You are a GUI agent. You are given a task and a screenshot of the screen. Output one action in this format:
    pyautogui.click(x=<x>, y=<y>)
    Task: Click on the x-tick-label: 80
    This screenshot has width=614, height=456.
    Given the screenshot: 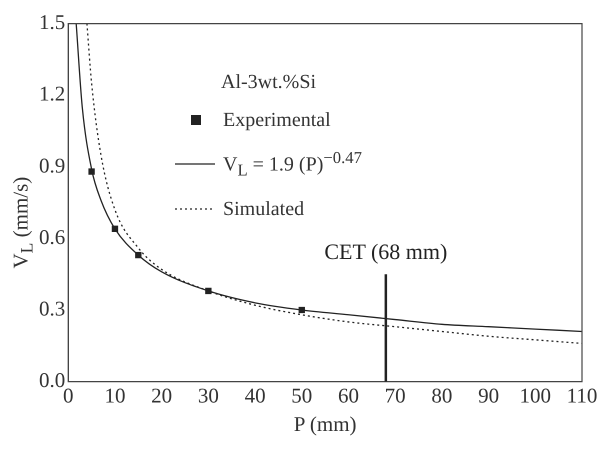 What is the action you would take?
    pyautogui.click(x=441, y=396)
    